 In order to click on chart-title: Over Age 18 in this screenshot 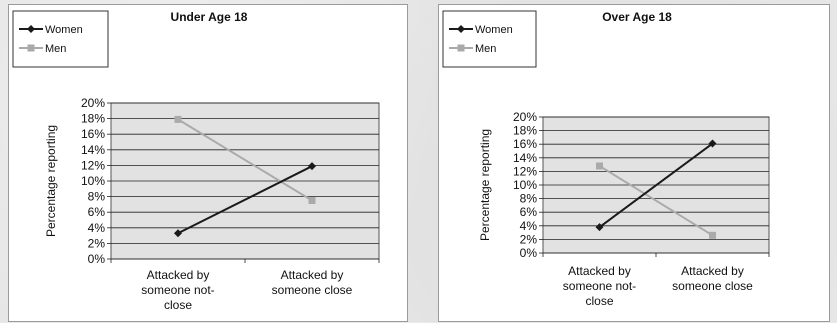, I will do `click(637, 17)`.